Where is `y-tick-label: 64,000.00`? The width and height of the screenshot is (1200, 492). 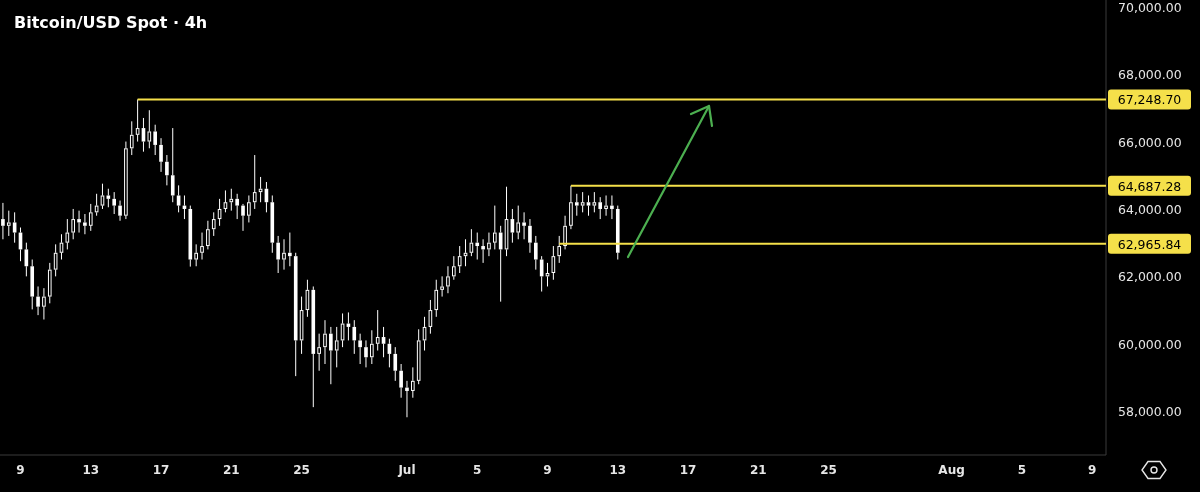 y-tick-label: 64,000.00 is located at coordinates (1150, 209).